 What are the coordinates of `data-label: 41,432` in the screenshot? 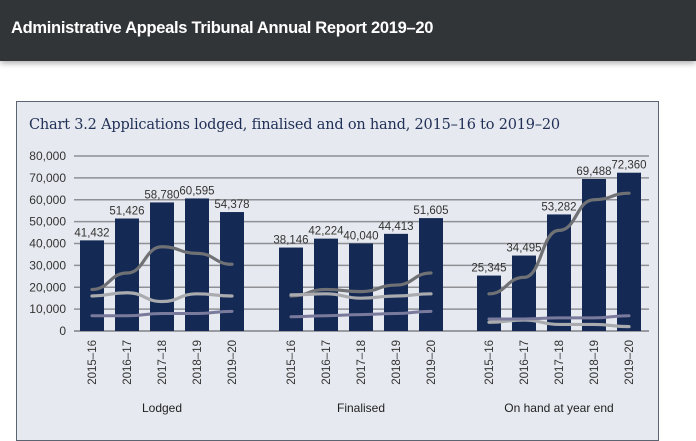 It's located at (91, 233).